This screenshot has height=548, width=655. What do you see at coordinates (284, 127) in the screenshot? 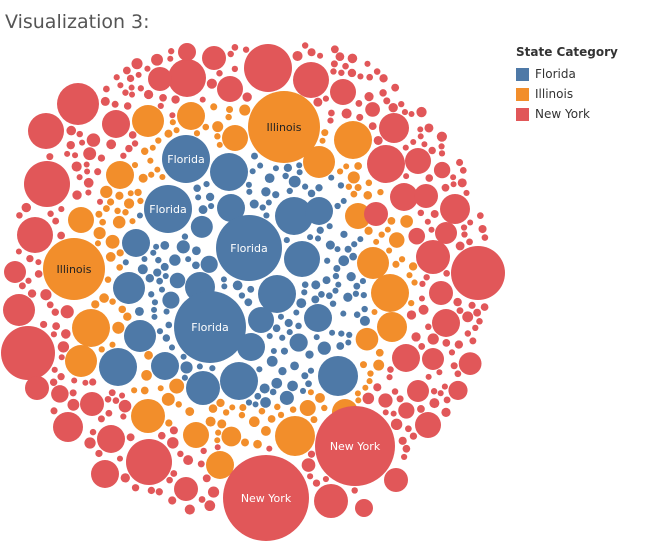
I see `bubble-labeled` at bounding box center [284, 127].